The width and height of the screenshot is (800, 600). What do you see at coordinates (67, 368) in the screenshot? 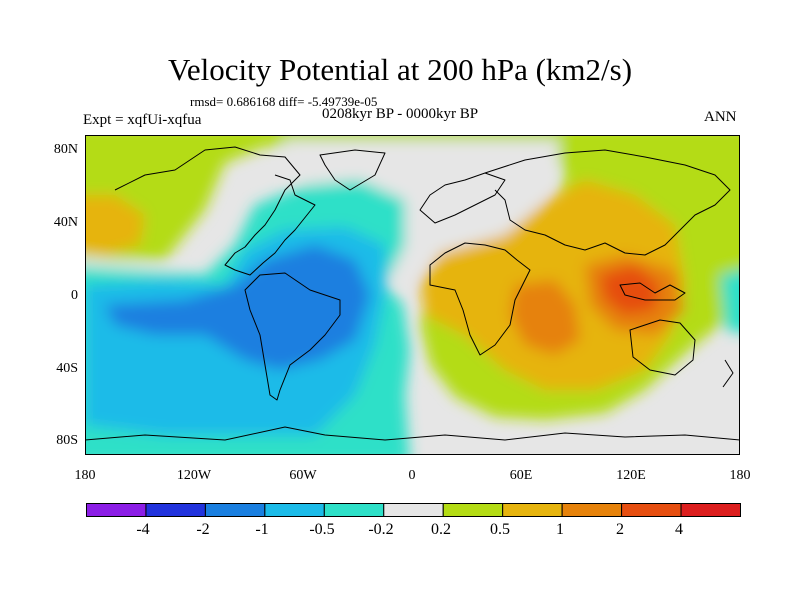
I see `lat-label-40s: 40S` at bounding box center [67, 368].